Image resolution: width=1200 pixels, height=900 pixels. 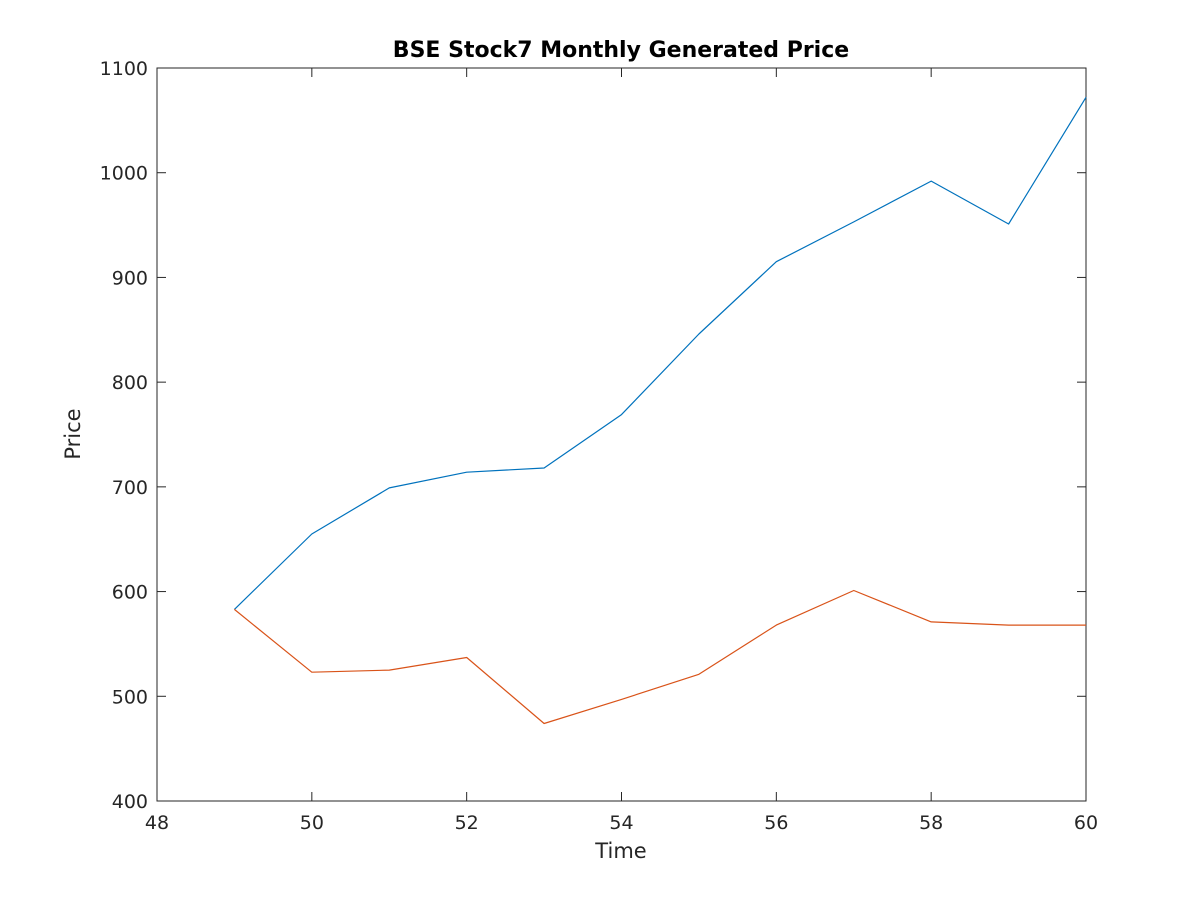 I want to click on y-tick-label: 600, so click(x=130, y=593).